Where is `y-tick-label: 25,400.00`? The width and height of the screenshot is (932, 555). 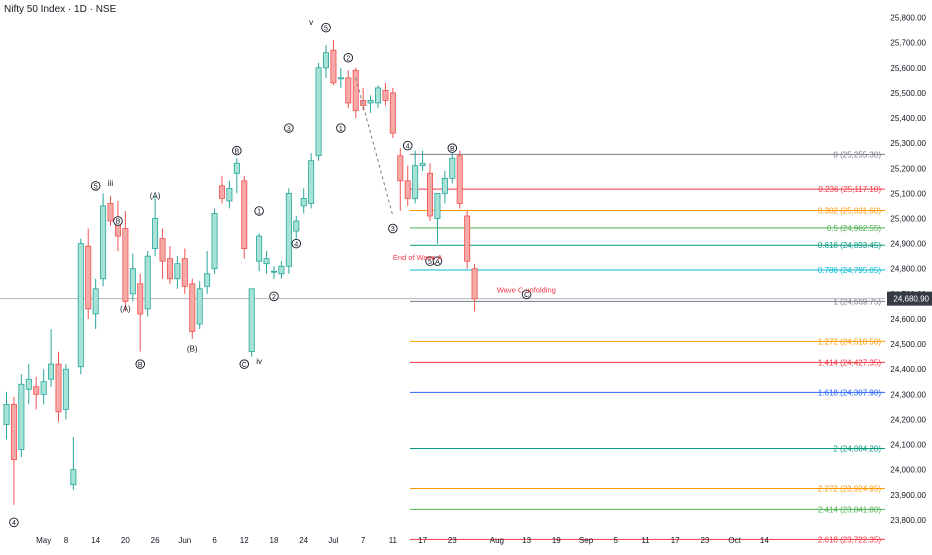 y-tick-label: 25,400.00 is located at coordinates (908, 118).